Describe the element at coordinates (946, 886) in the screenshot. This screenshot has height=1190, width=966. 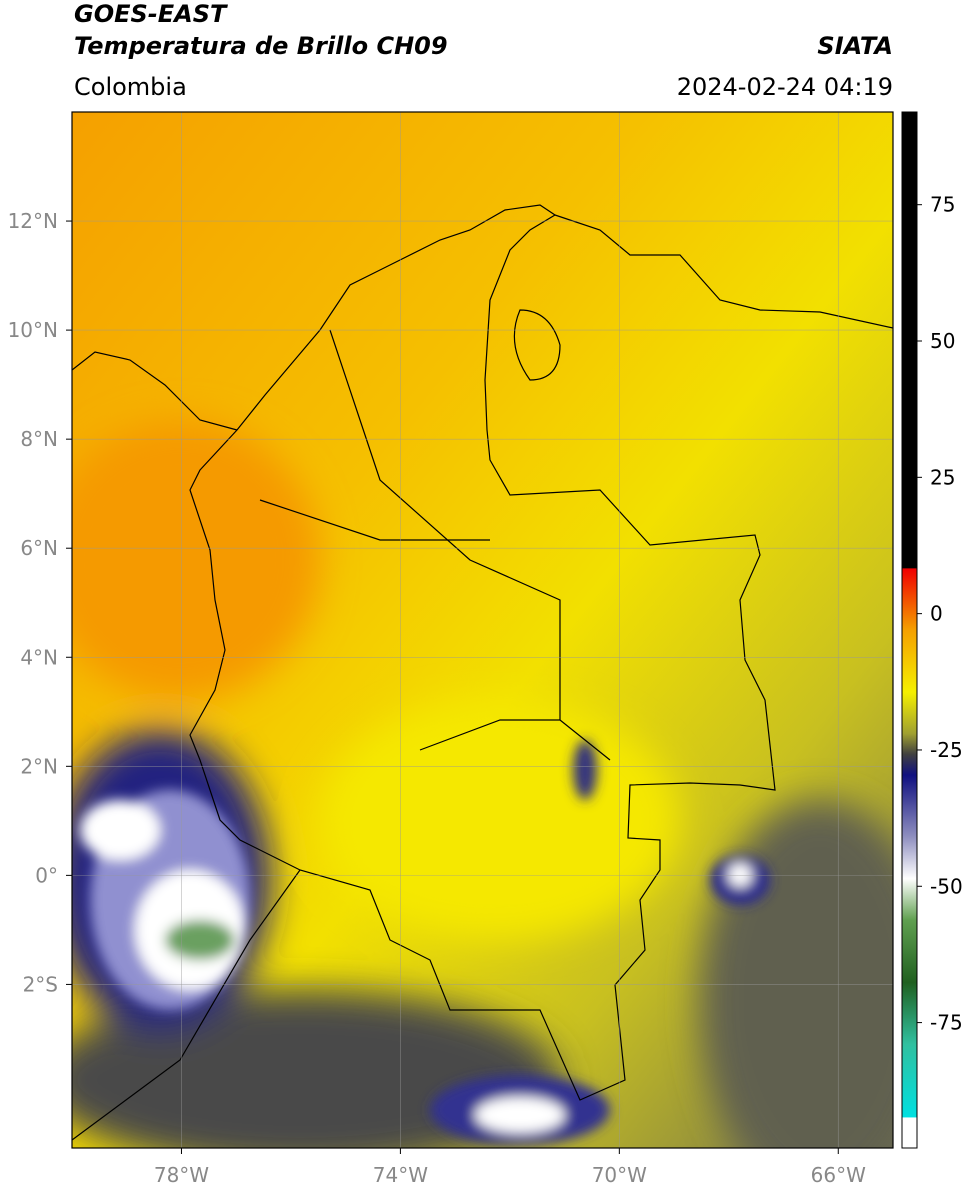
I see `colorbar-label: -50` at that location.